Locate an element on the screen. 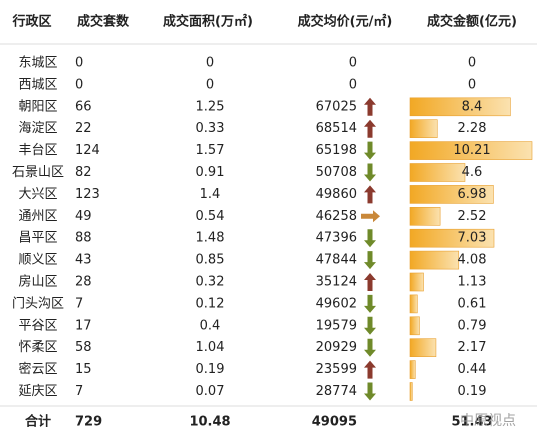 This screenshot has width=537, height=443. cell: 石景山区 is located at coordinates (38, 172).